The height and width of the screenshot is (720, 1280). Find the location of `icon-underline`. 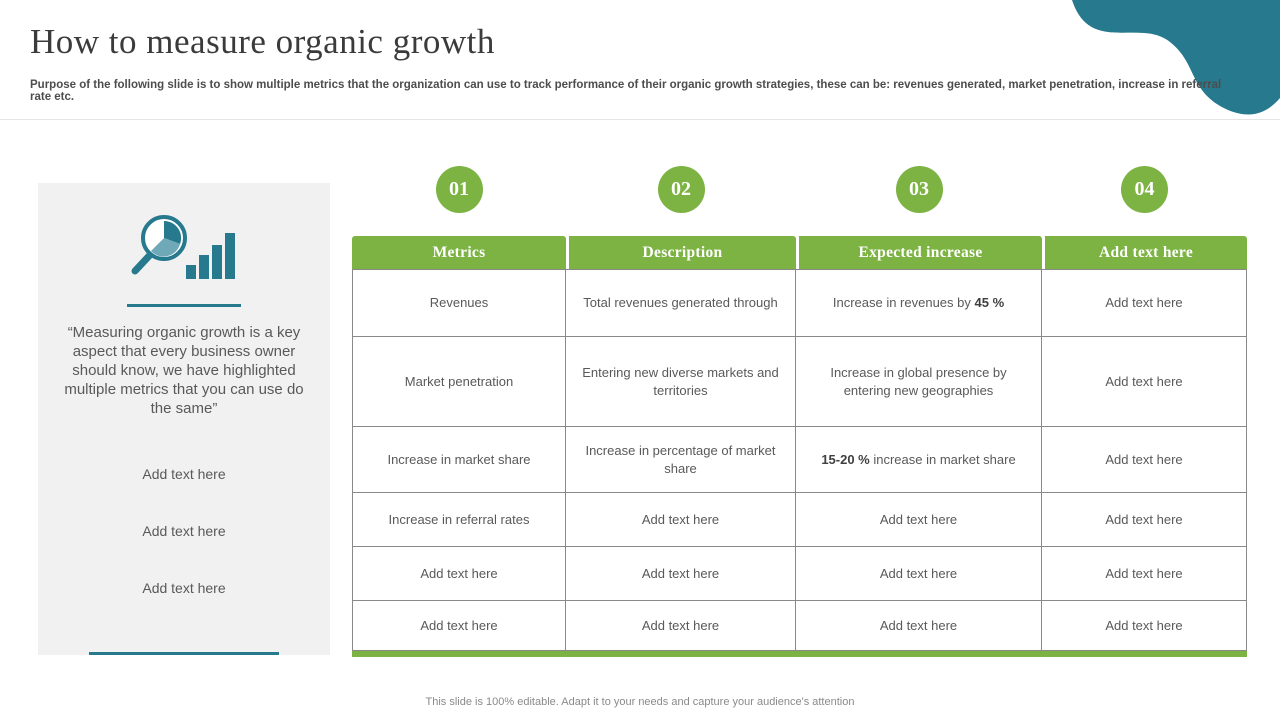

icon-underline is located at coordinates (184, 305).